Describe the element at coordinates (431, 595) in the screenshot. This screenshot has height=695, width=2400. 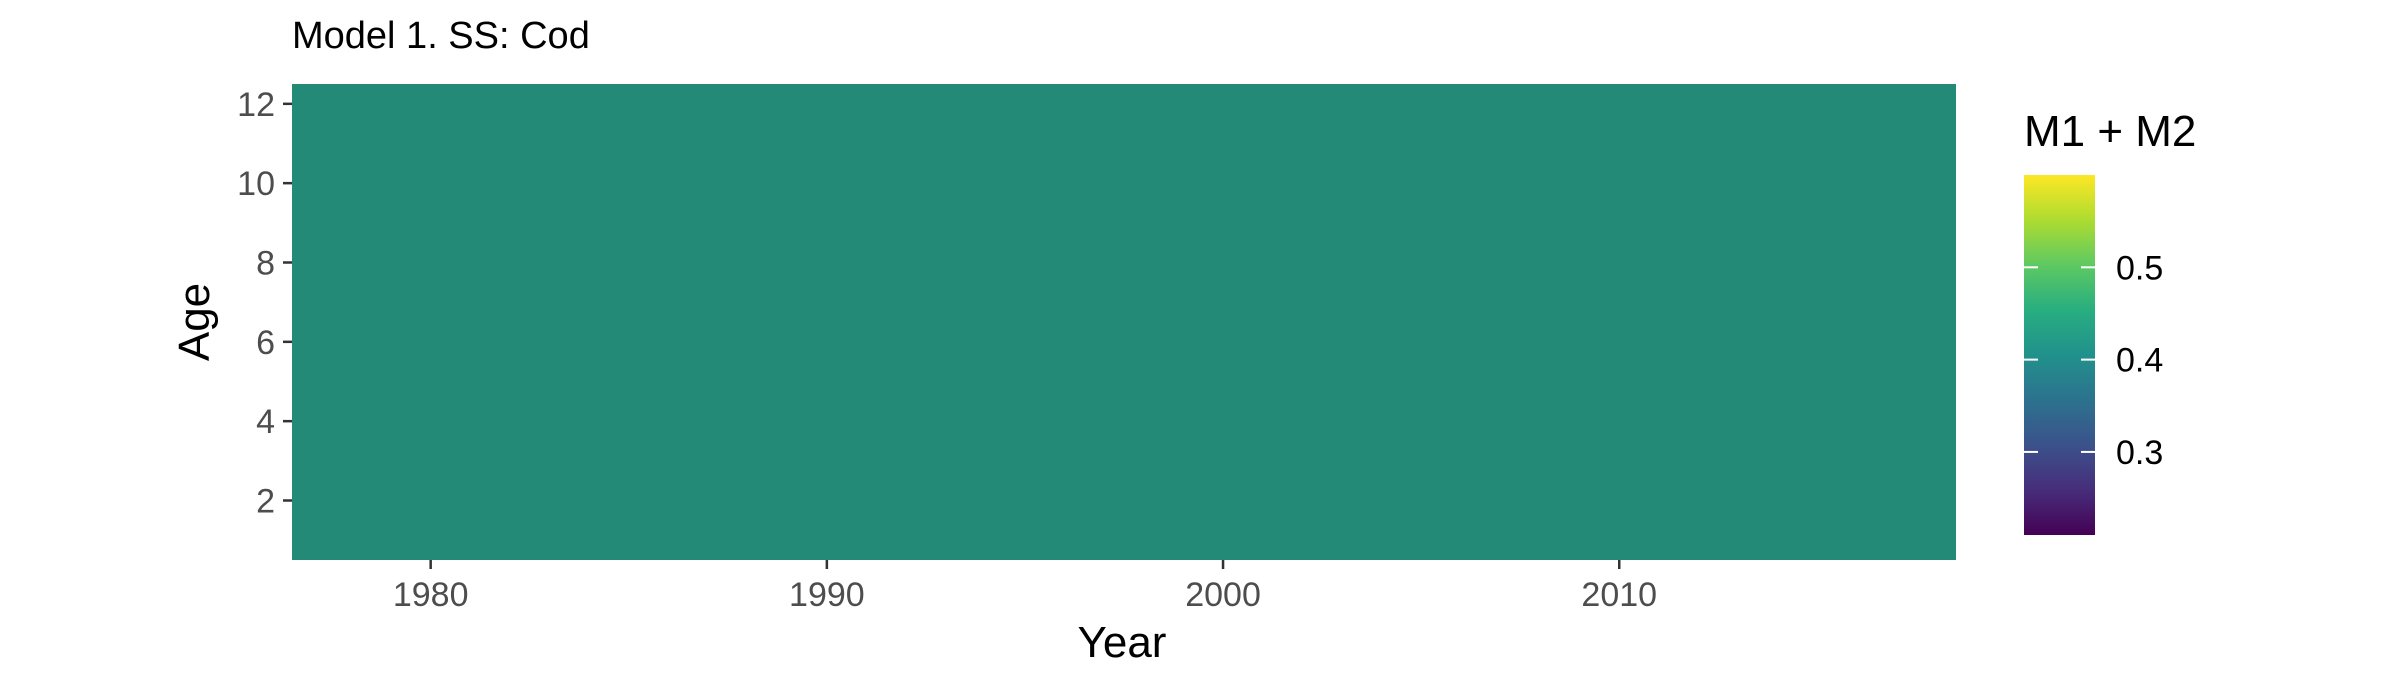
I see `x-tick-label: 1980` at that location.